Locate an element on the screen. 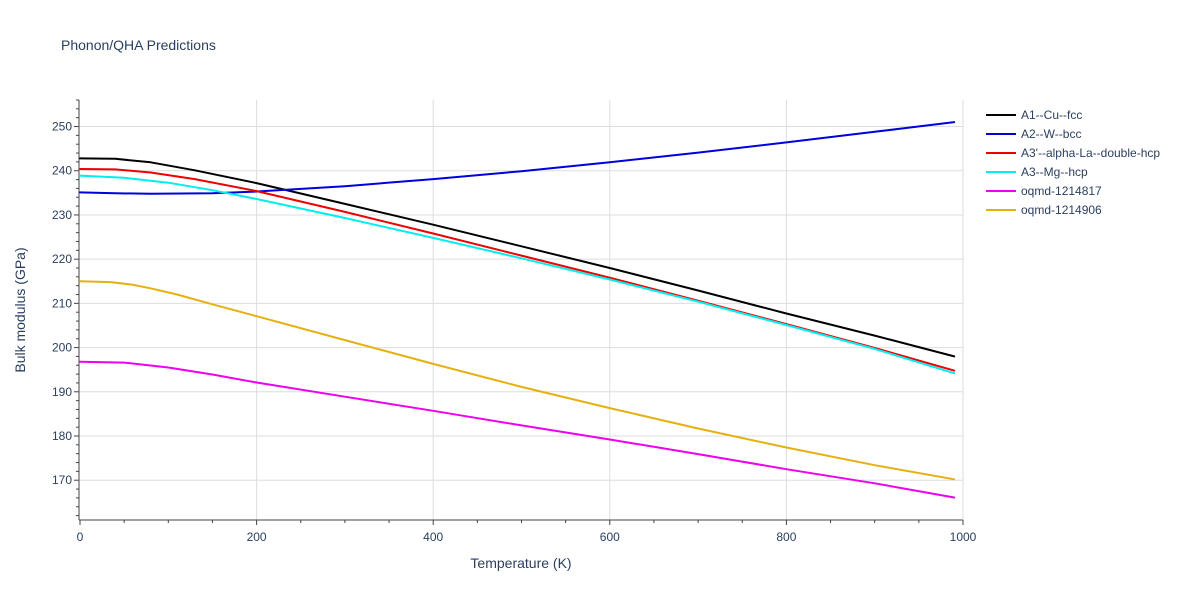 The image size is (1200, 600). legend-label: oqmd-1214906 is located at coordinates (1061, 210).